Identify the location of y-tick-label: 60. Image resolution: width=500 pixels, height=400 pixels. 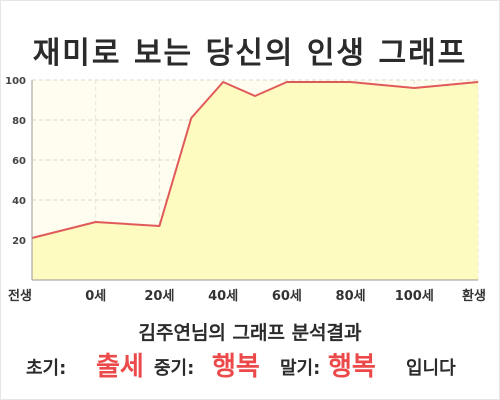
(19, 161).